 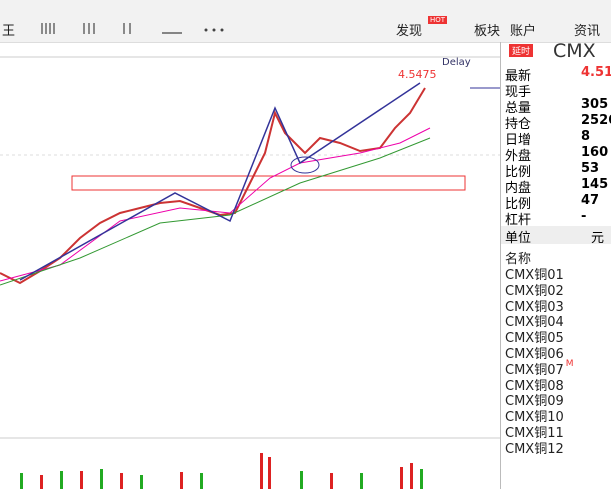 I want to click on quote-value: 160, so click(x=595, y=152).